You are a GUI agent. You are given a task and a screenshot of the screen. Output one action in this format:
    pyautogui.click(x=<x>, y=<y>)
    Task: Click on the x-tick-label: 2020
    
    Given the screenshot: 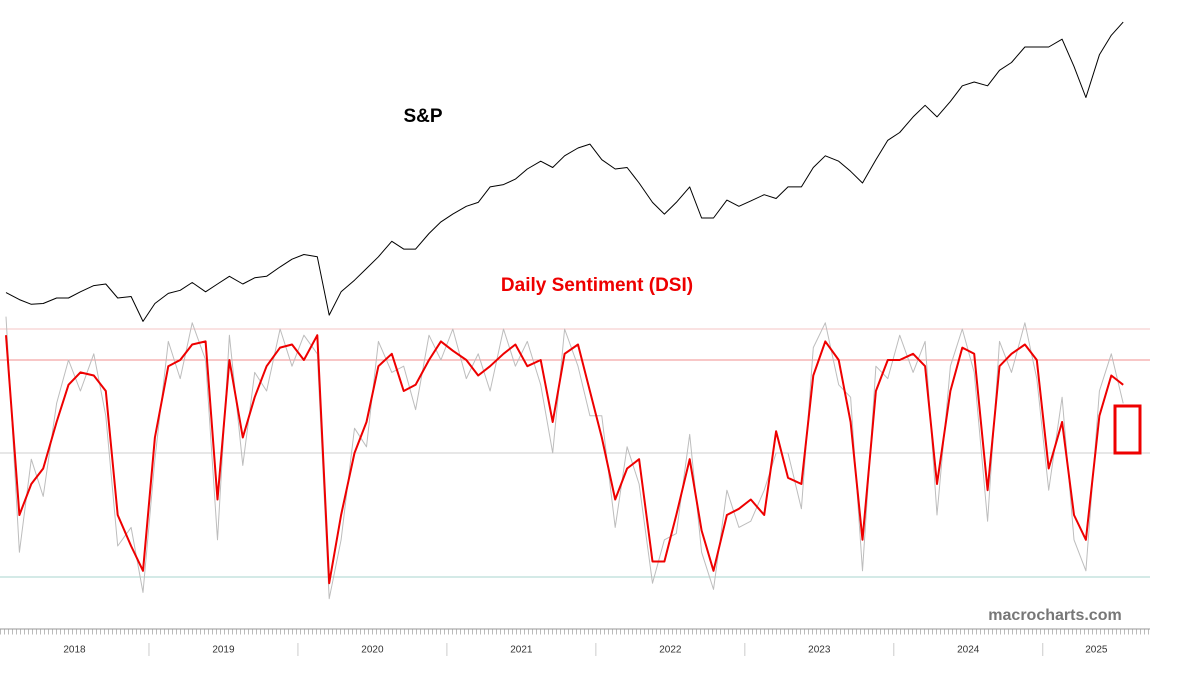 What is the action you would take?
    pyautogui.click(x=372, y=650)
    